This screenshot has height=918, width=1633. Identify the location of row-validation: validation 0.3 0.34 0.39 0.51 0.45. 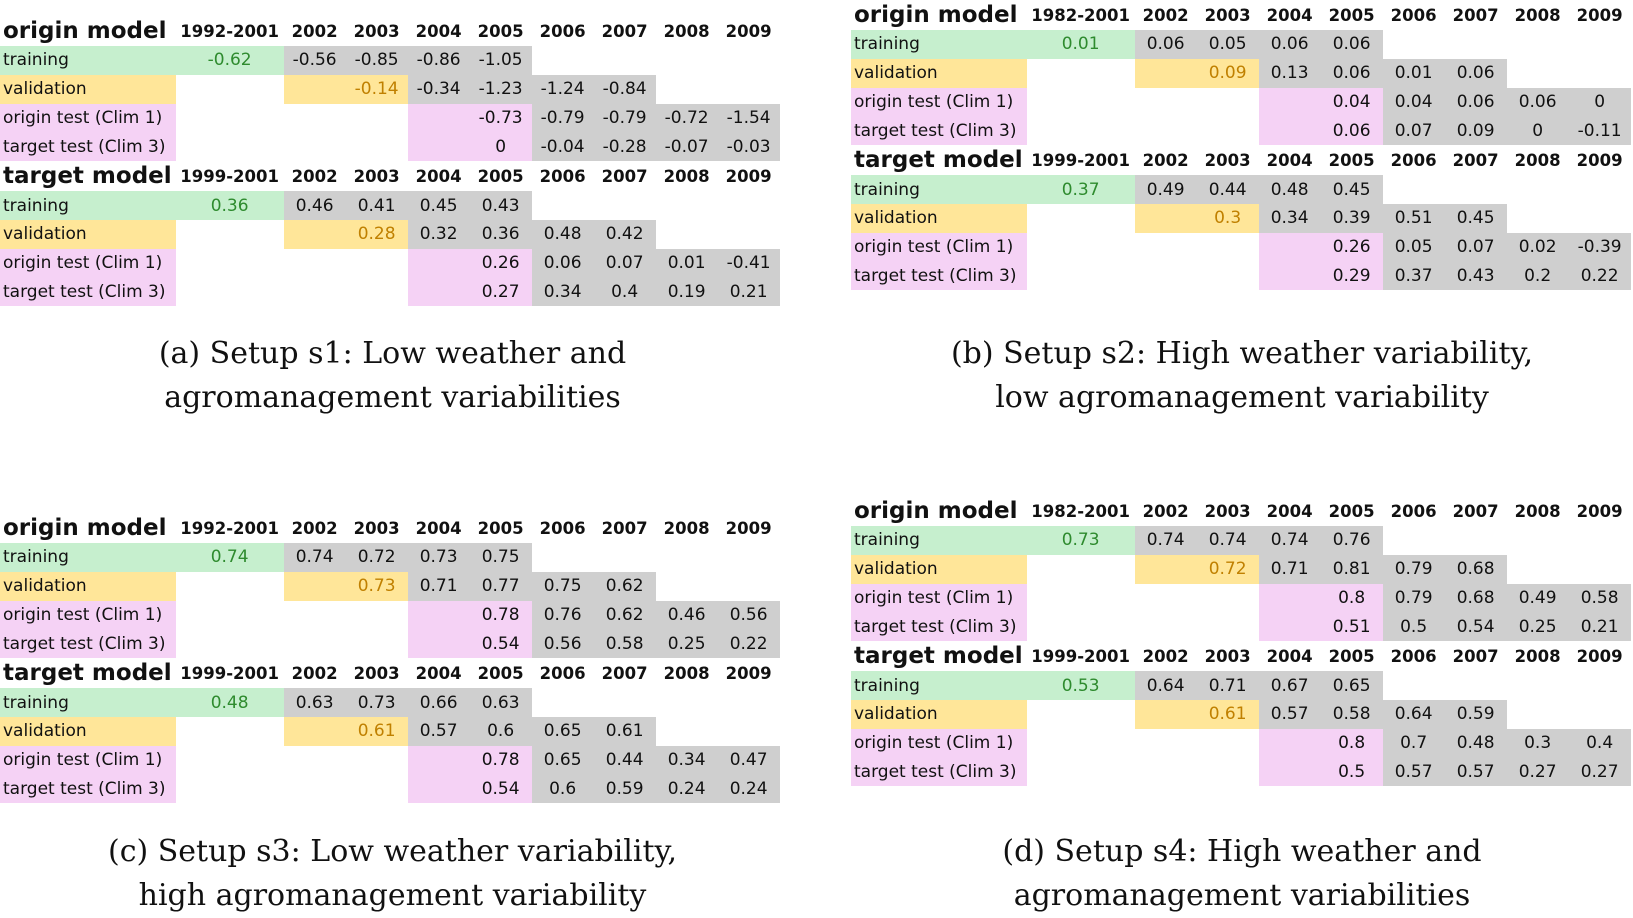
(1241, 218).